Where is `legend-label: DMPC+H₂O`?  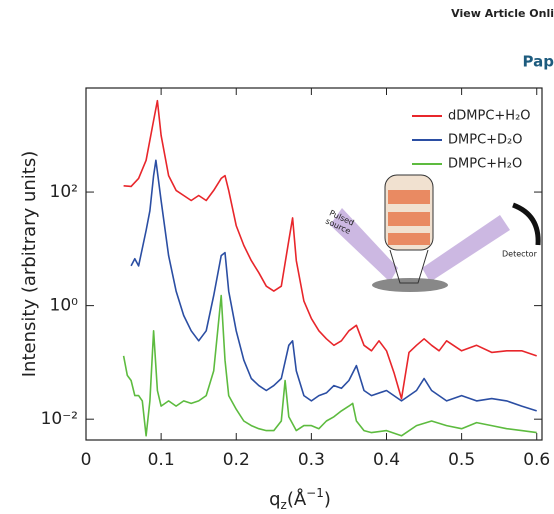
legend-label: DMPC+H₂O is located at coordinates (485, 164).